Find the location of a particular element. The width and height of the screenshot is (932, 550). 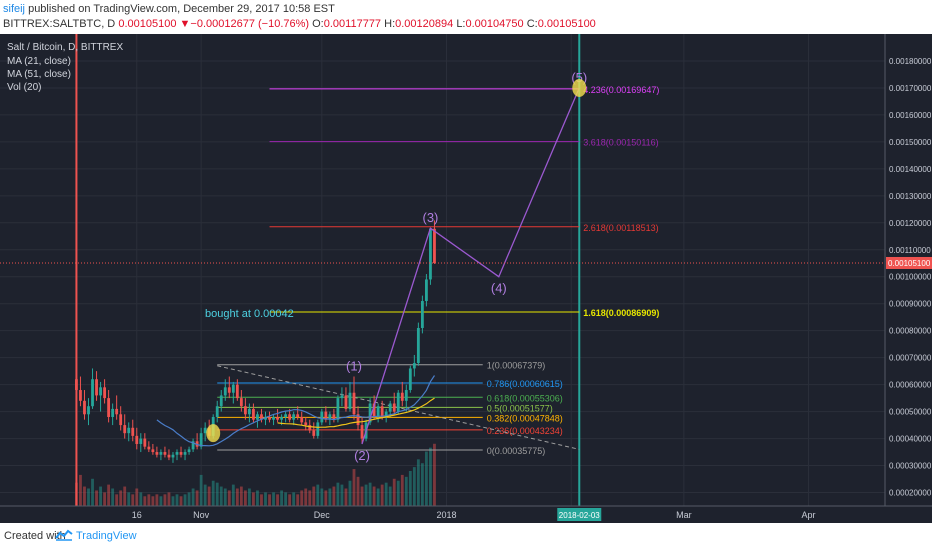

open-value: 0.00117777 is located at coordinates (352, 24).